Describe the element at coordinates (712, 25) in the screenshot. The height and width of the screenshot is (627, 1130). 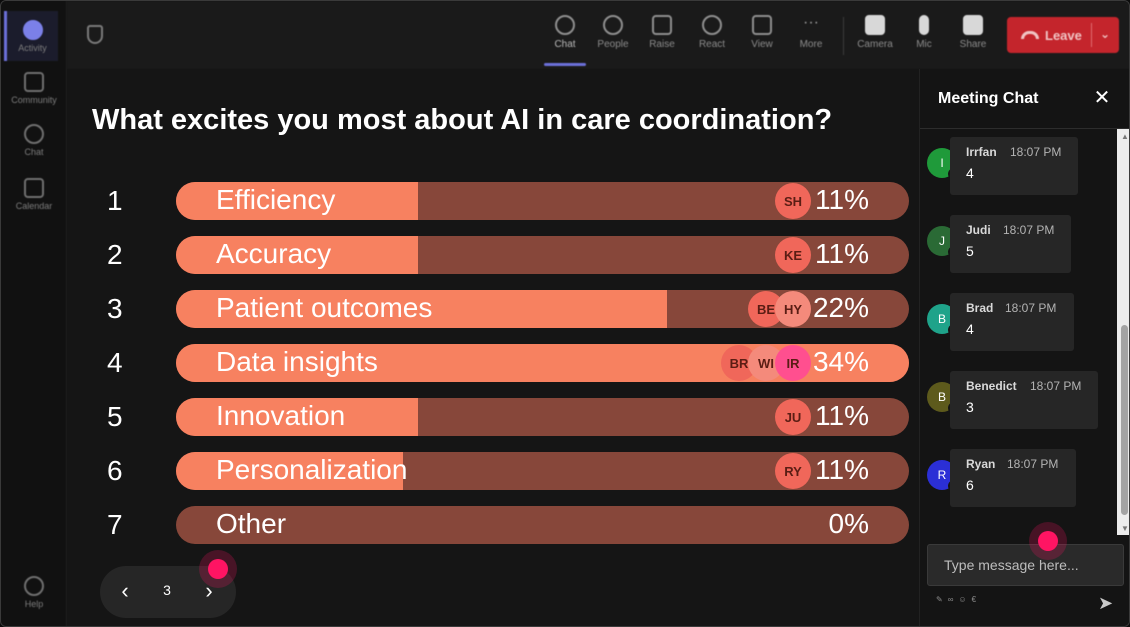
I see `react-icon` at that location.